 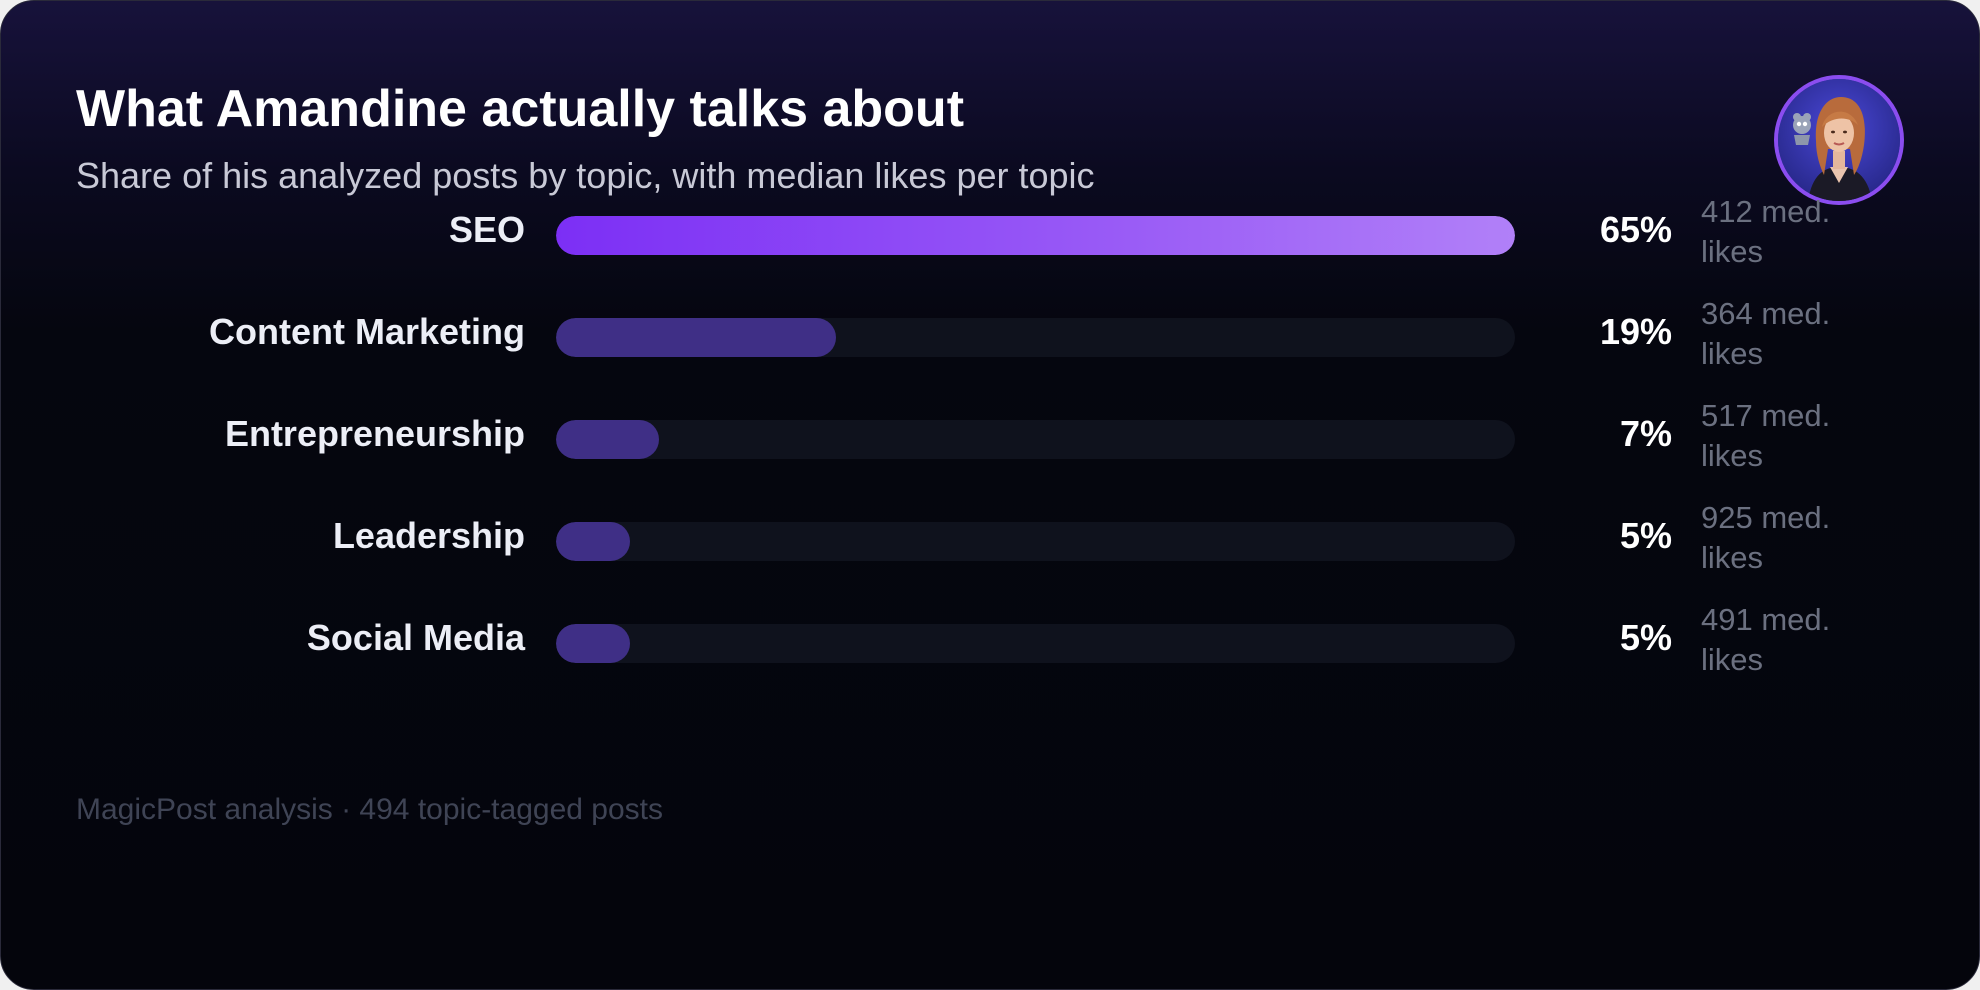 I want to click on median-likes-label: 491 med. likes, so click(x=1766, y=639).